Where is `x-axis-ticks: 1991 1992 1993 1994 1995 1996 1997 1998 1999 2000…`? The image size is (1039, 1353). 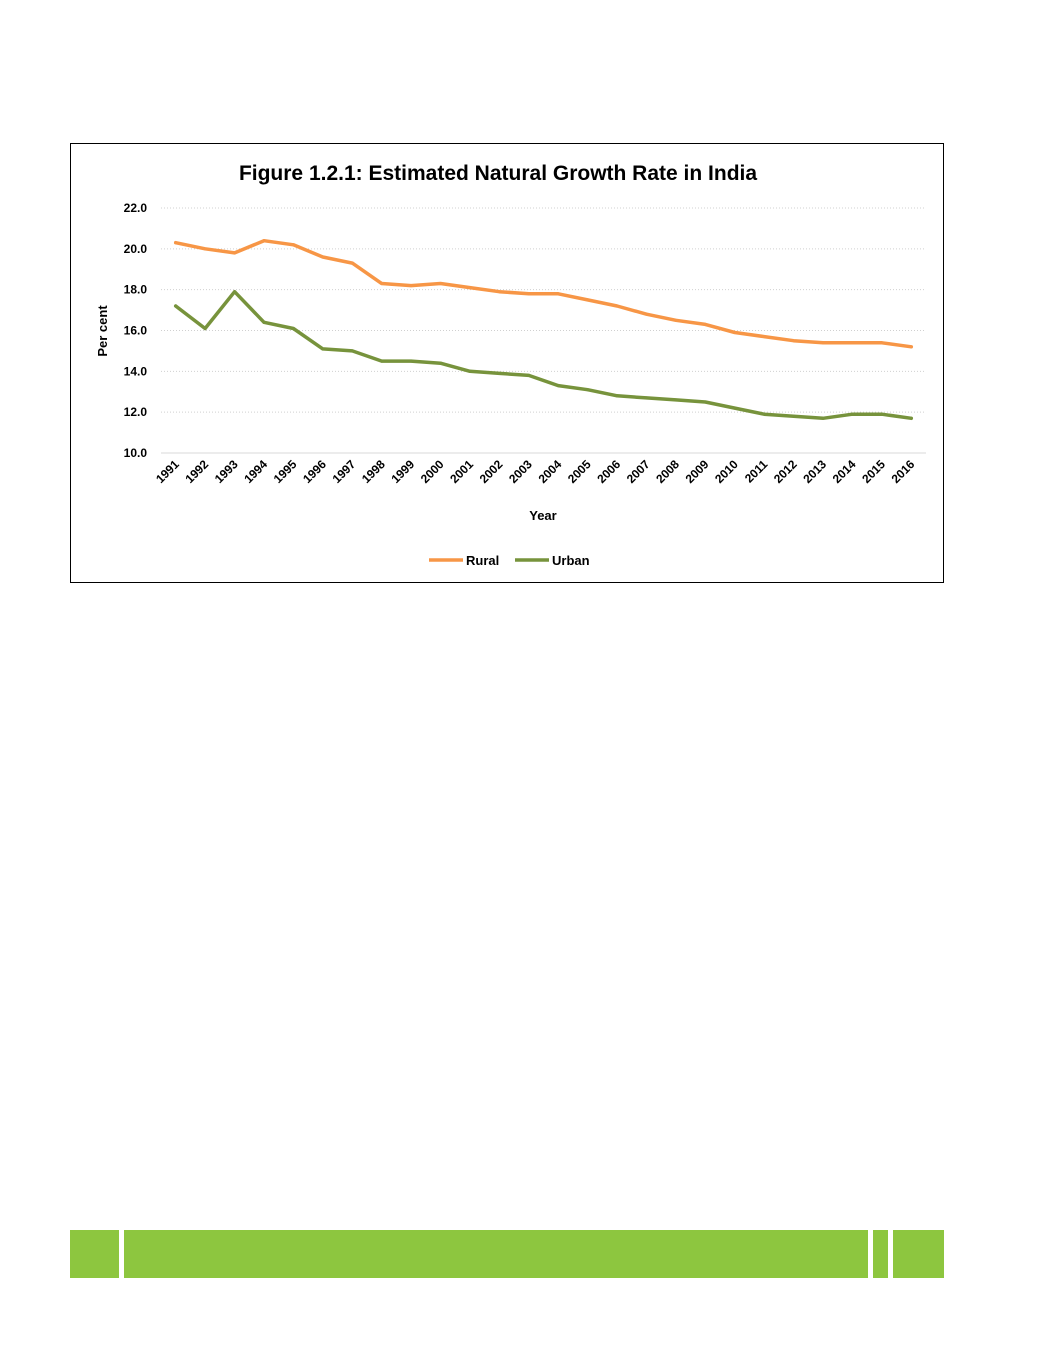 x-axis-ticks: 1991 1992 1993 1994 1995 1996 1997 1998 1999 2000… is located at coordinates (535, 471).